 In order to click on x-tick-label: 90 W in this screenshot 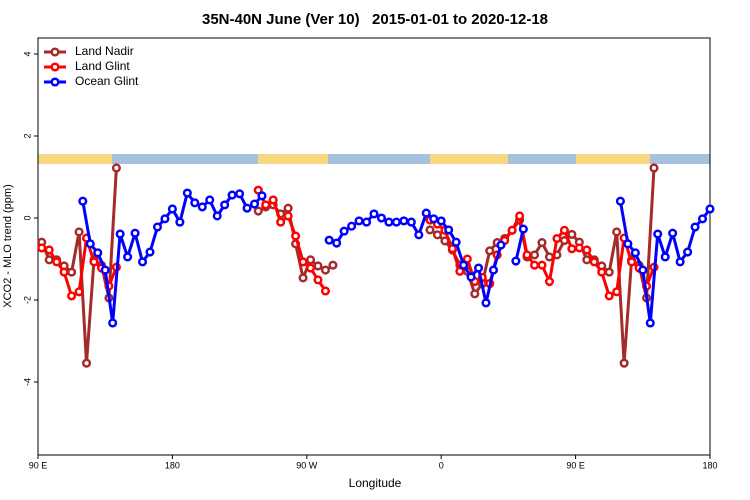, I will do `click(307, 465)`.